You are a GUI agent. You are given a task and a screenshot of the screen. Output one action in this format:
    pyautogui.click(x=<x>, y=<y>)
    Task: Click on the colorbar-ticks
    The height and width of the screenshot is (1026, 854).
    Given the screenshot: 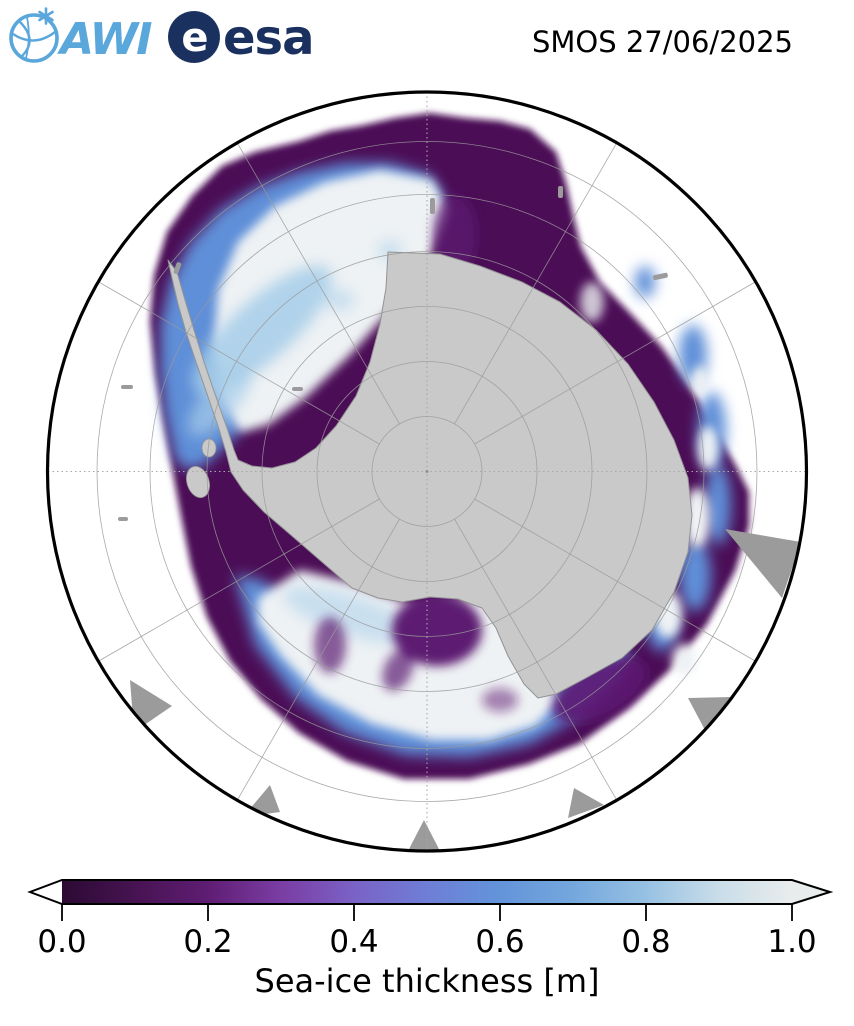 What is the action you would take?
    pyautogui.click(x=427, y=912)
    